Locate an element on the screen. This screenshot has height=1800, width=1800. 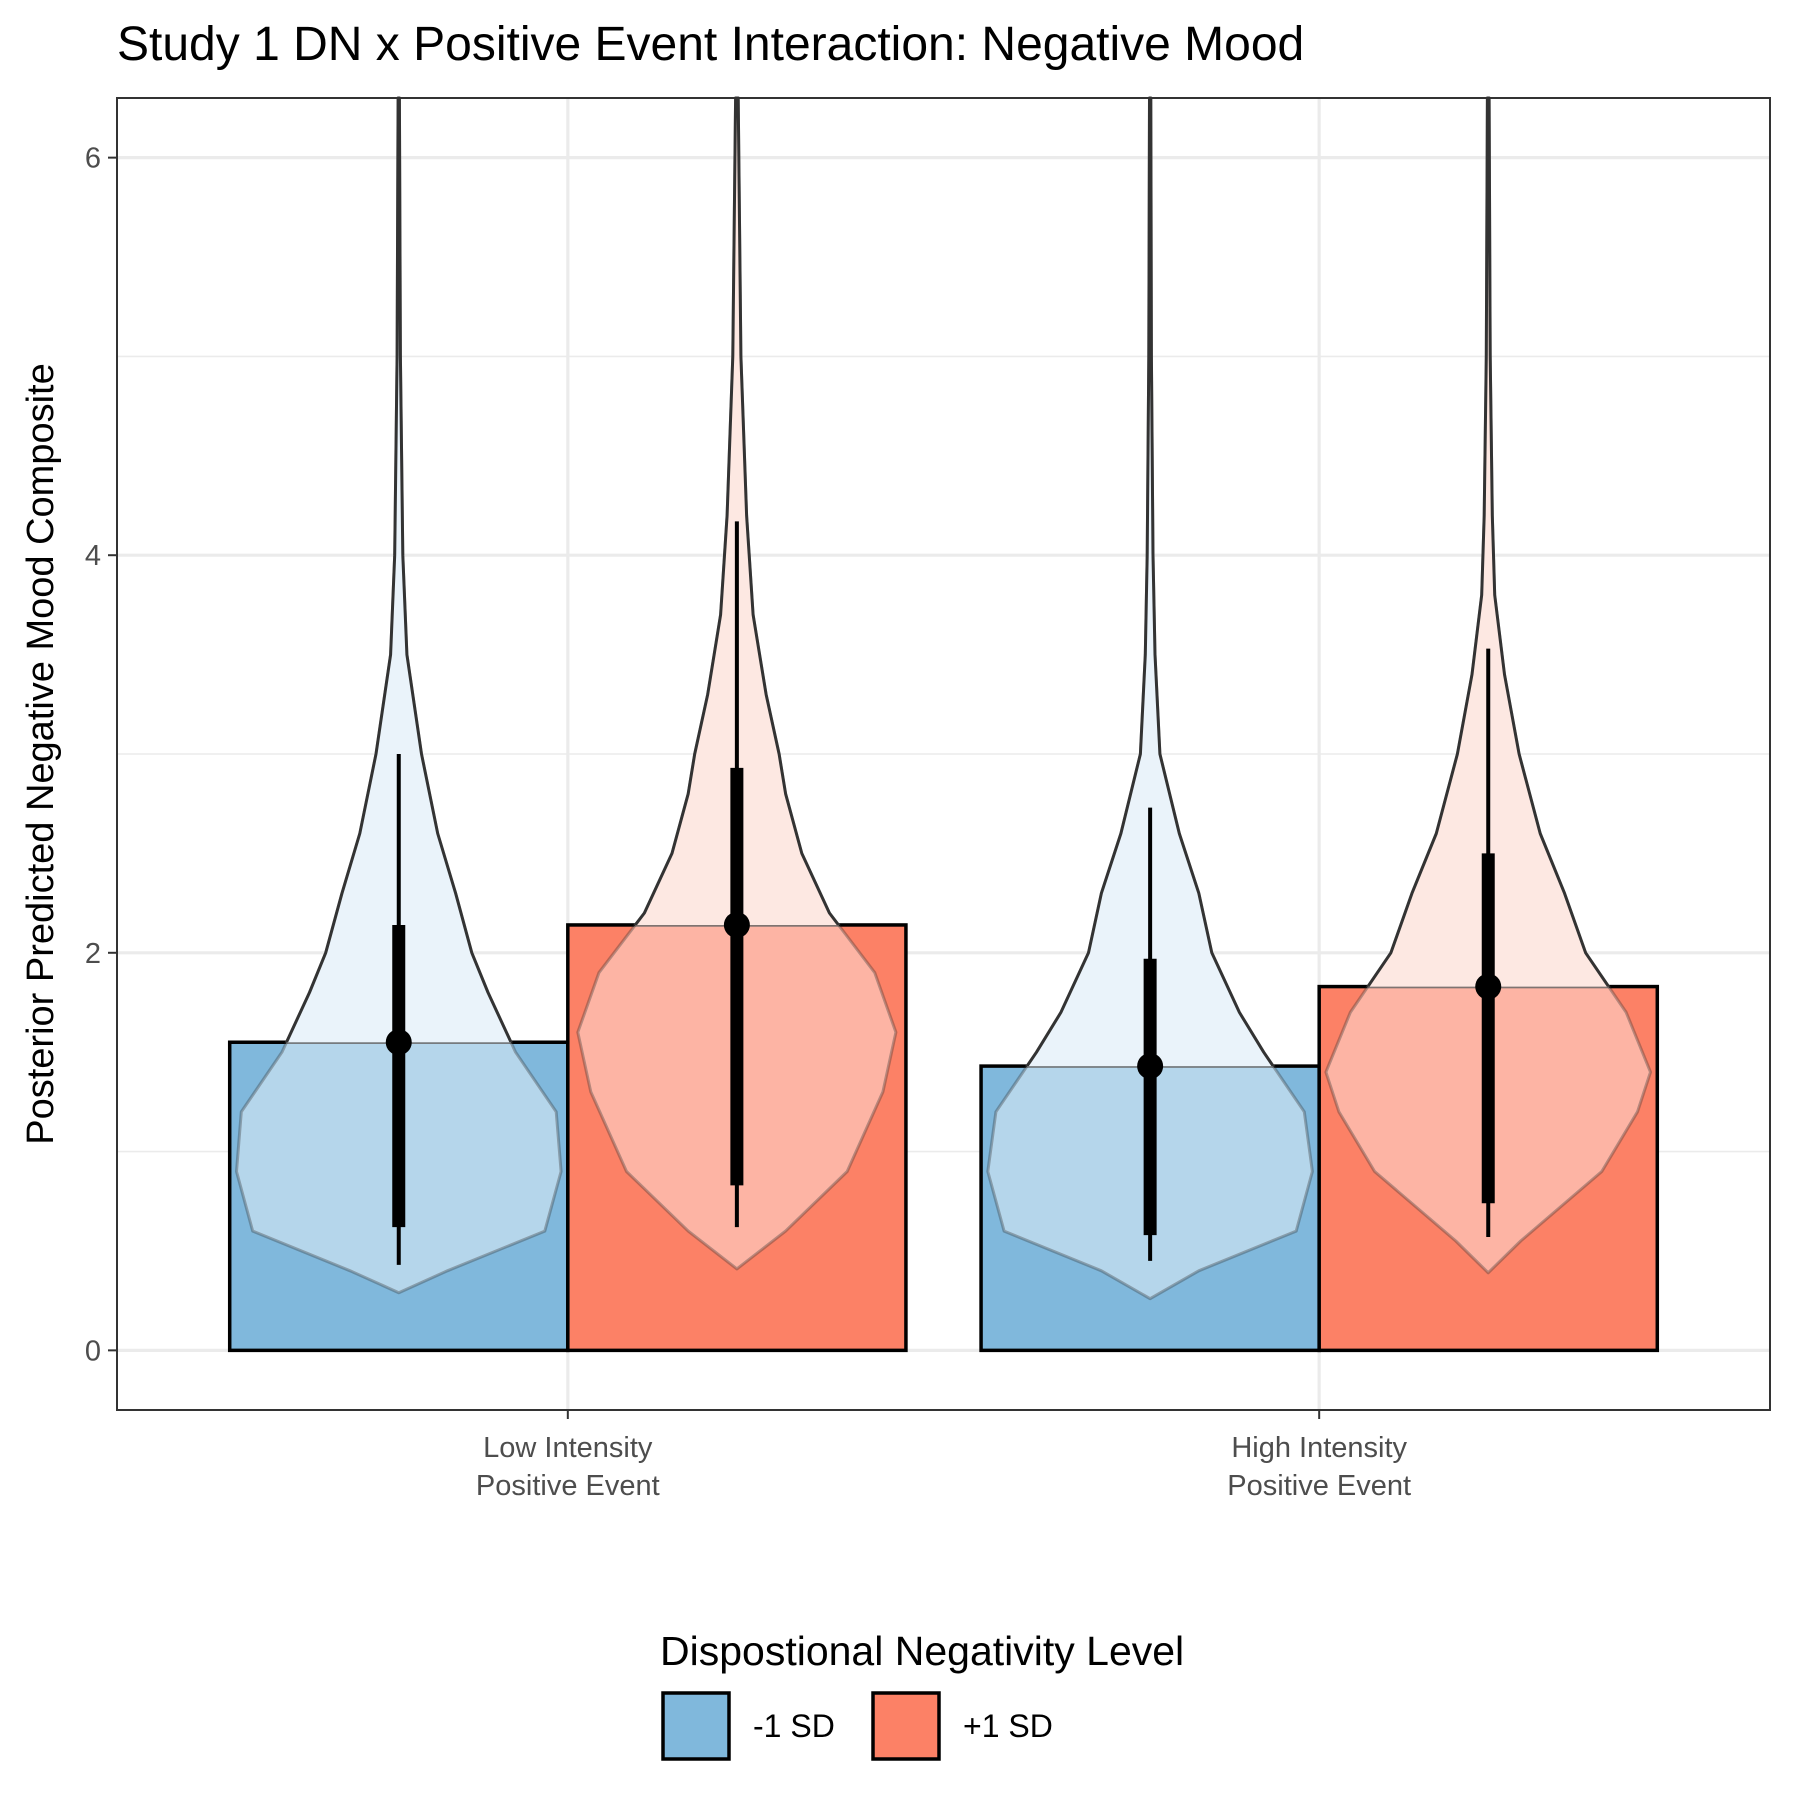
x-tick-label: Low Intensity is located at coordinates (568, 1448).